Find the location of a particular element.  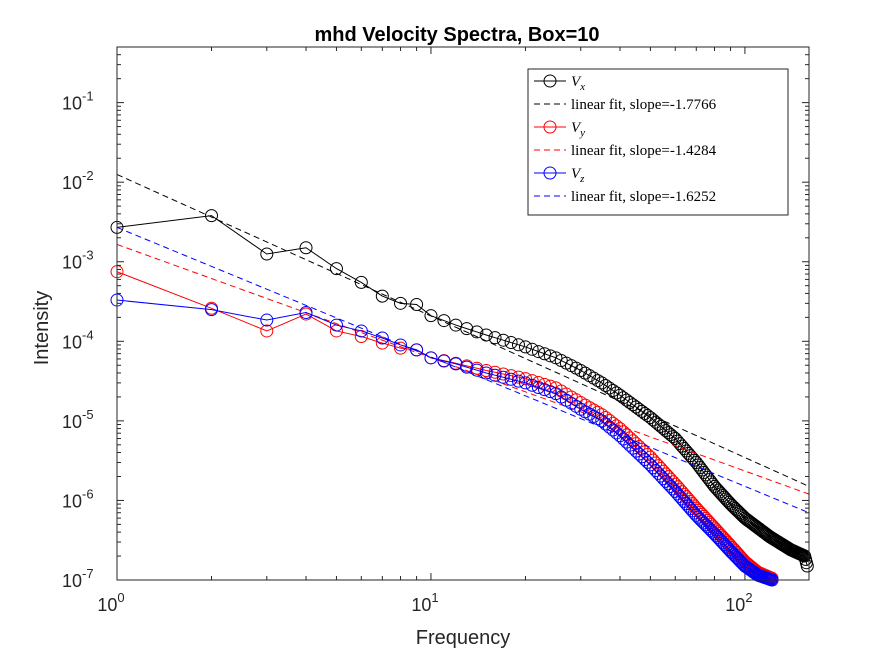

y-tick-label-5: 10⁻² is located at coordinates (78, 180).